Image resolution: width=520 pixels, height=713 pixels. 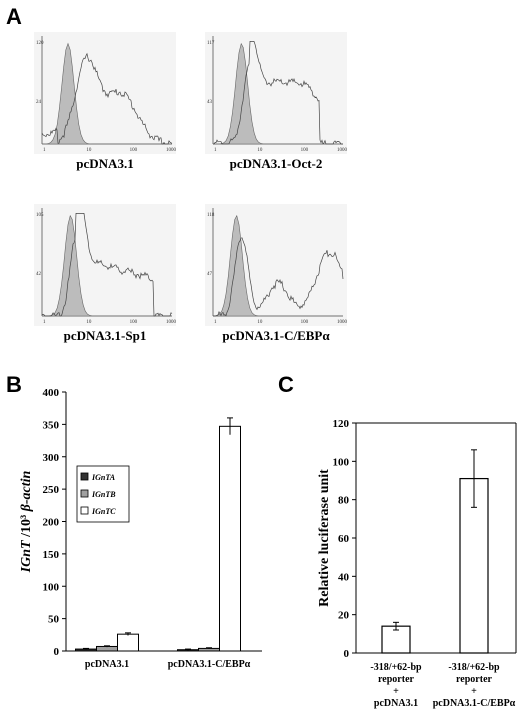 I want to click on legend-label: IGnTA, so click(x=103, y=477).